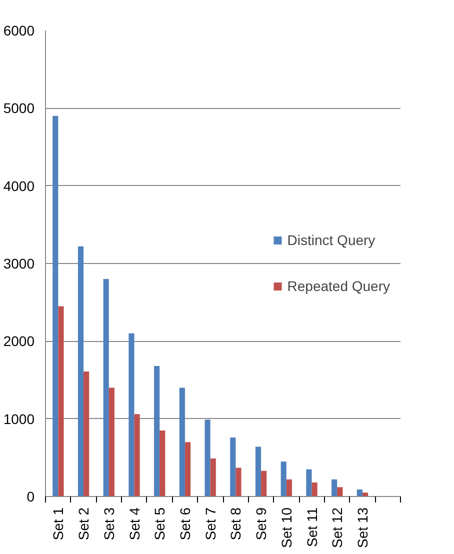 This screenshot has width=454, height=554. I want to click on x-tick-label: Set 1, so click(58, 523).